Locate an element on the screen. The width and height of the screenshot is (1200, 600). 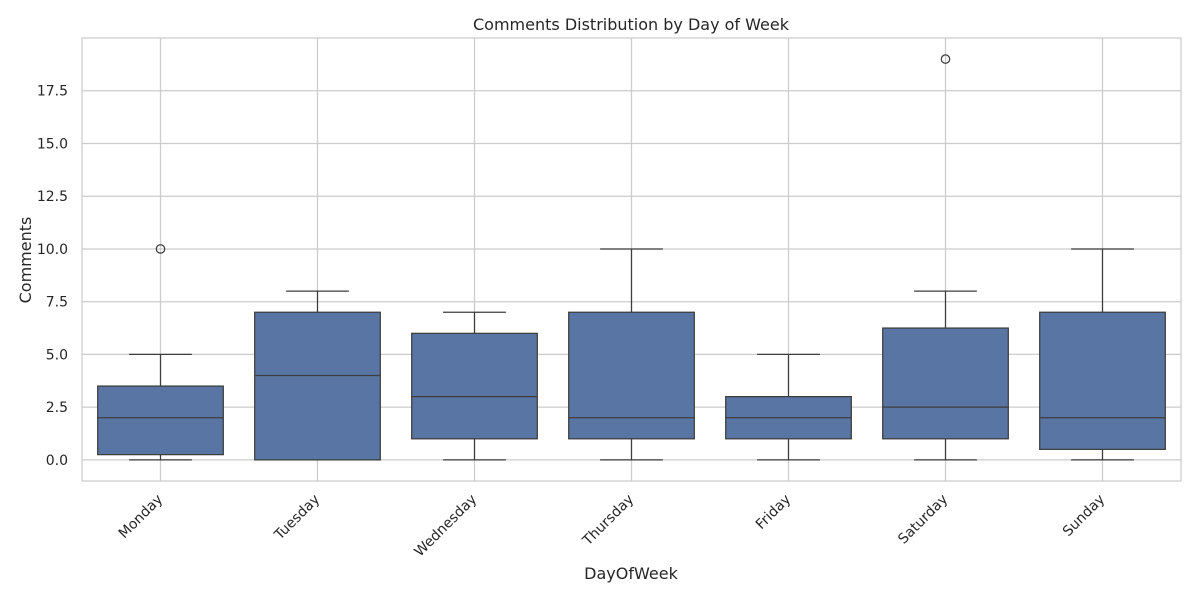
y-tick-label: 5.0 is located at coordinates (57, 355).